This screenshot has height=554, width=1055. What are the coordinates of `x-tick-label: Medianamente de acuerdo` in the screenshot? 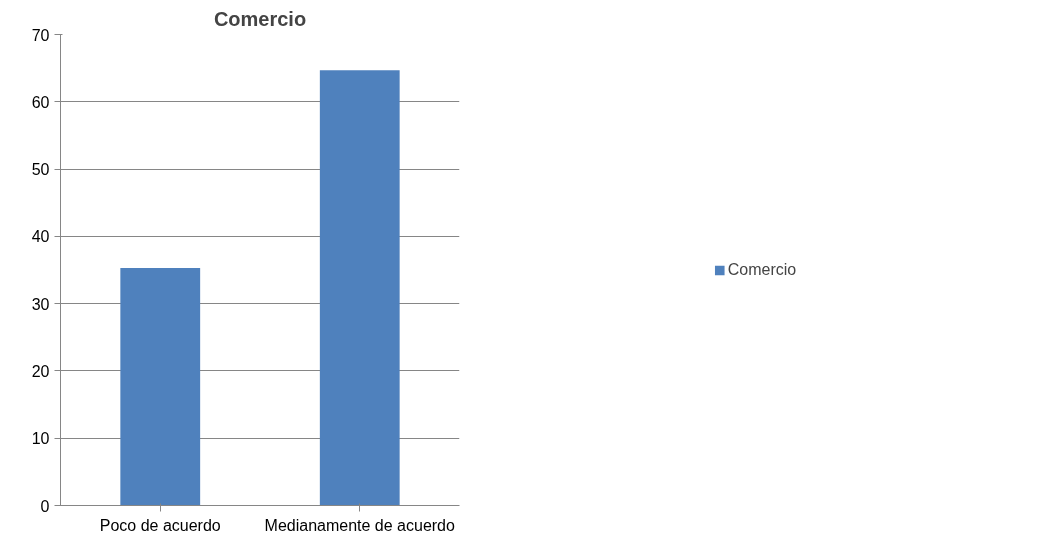 It's located at (360, 525).